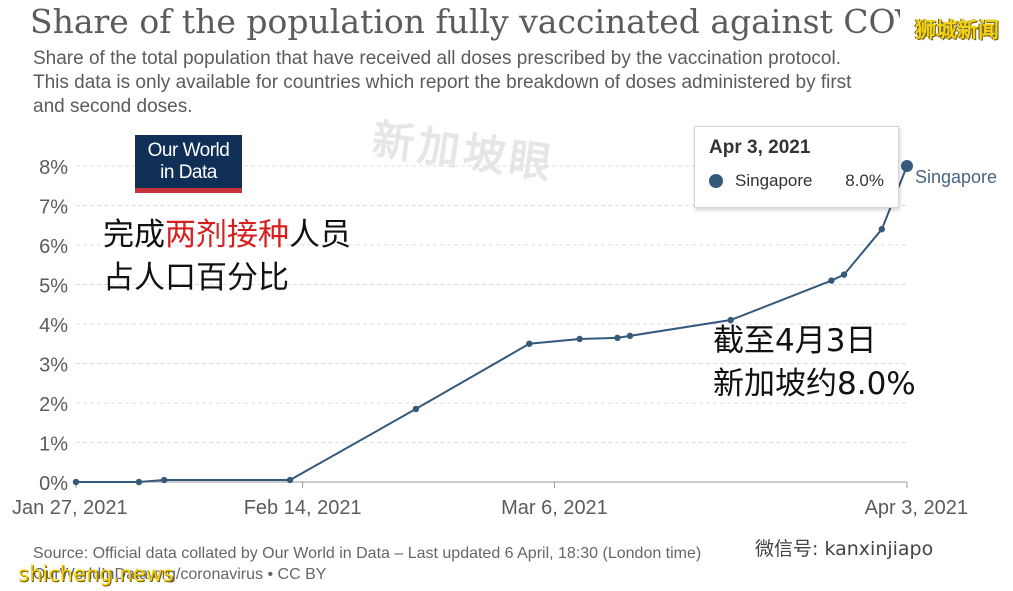 Image resolution: width=1013 pixels, height=591 pixels. What do you see at coordinates (320, 235) in the screenshot?
I see `annotation-suffix: 人员` at bounding box center [320, 235].